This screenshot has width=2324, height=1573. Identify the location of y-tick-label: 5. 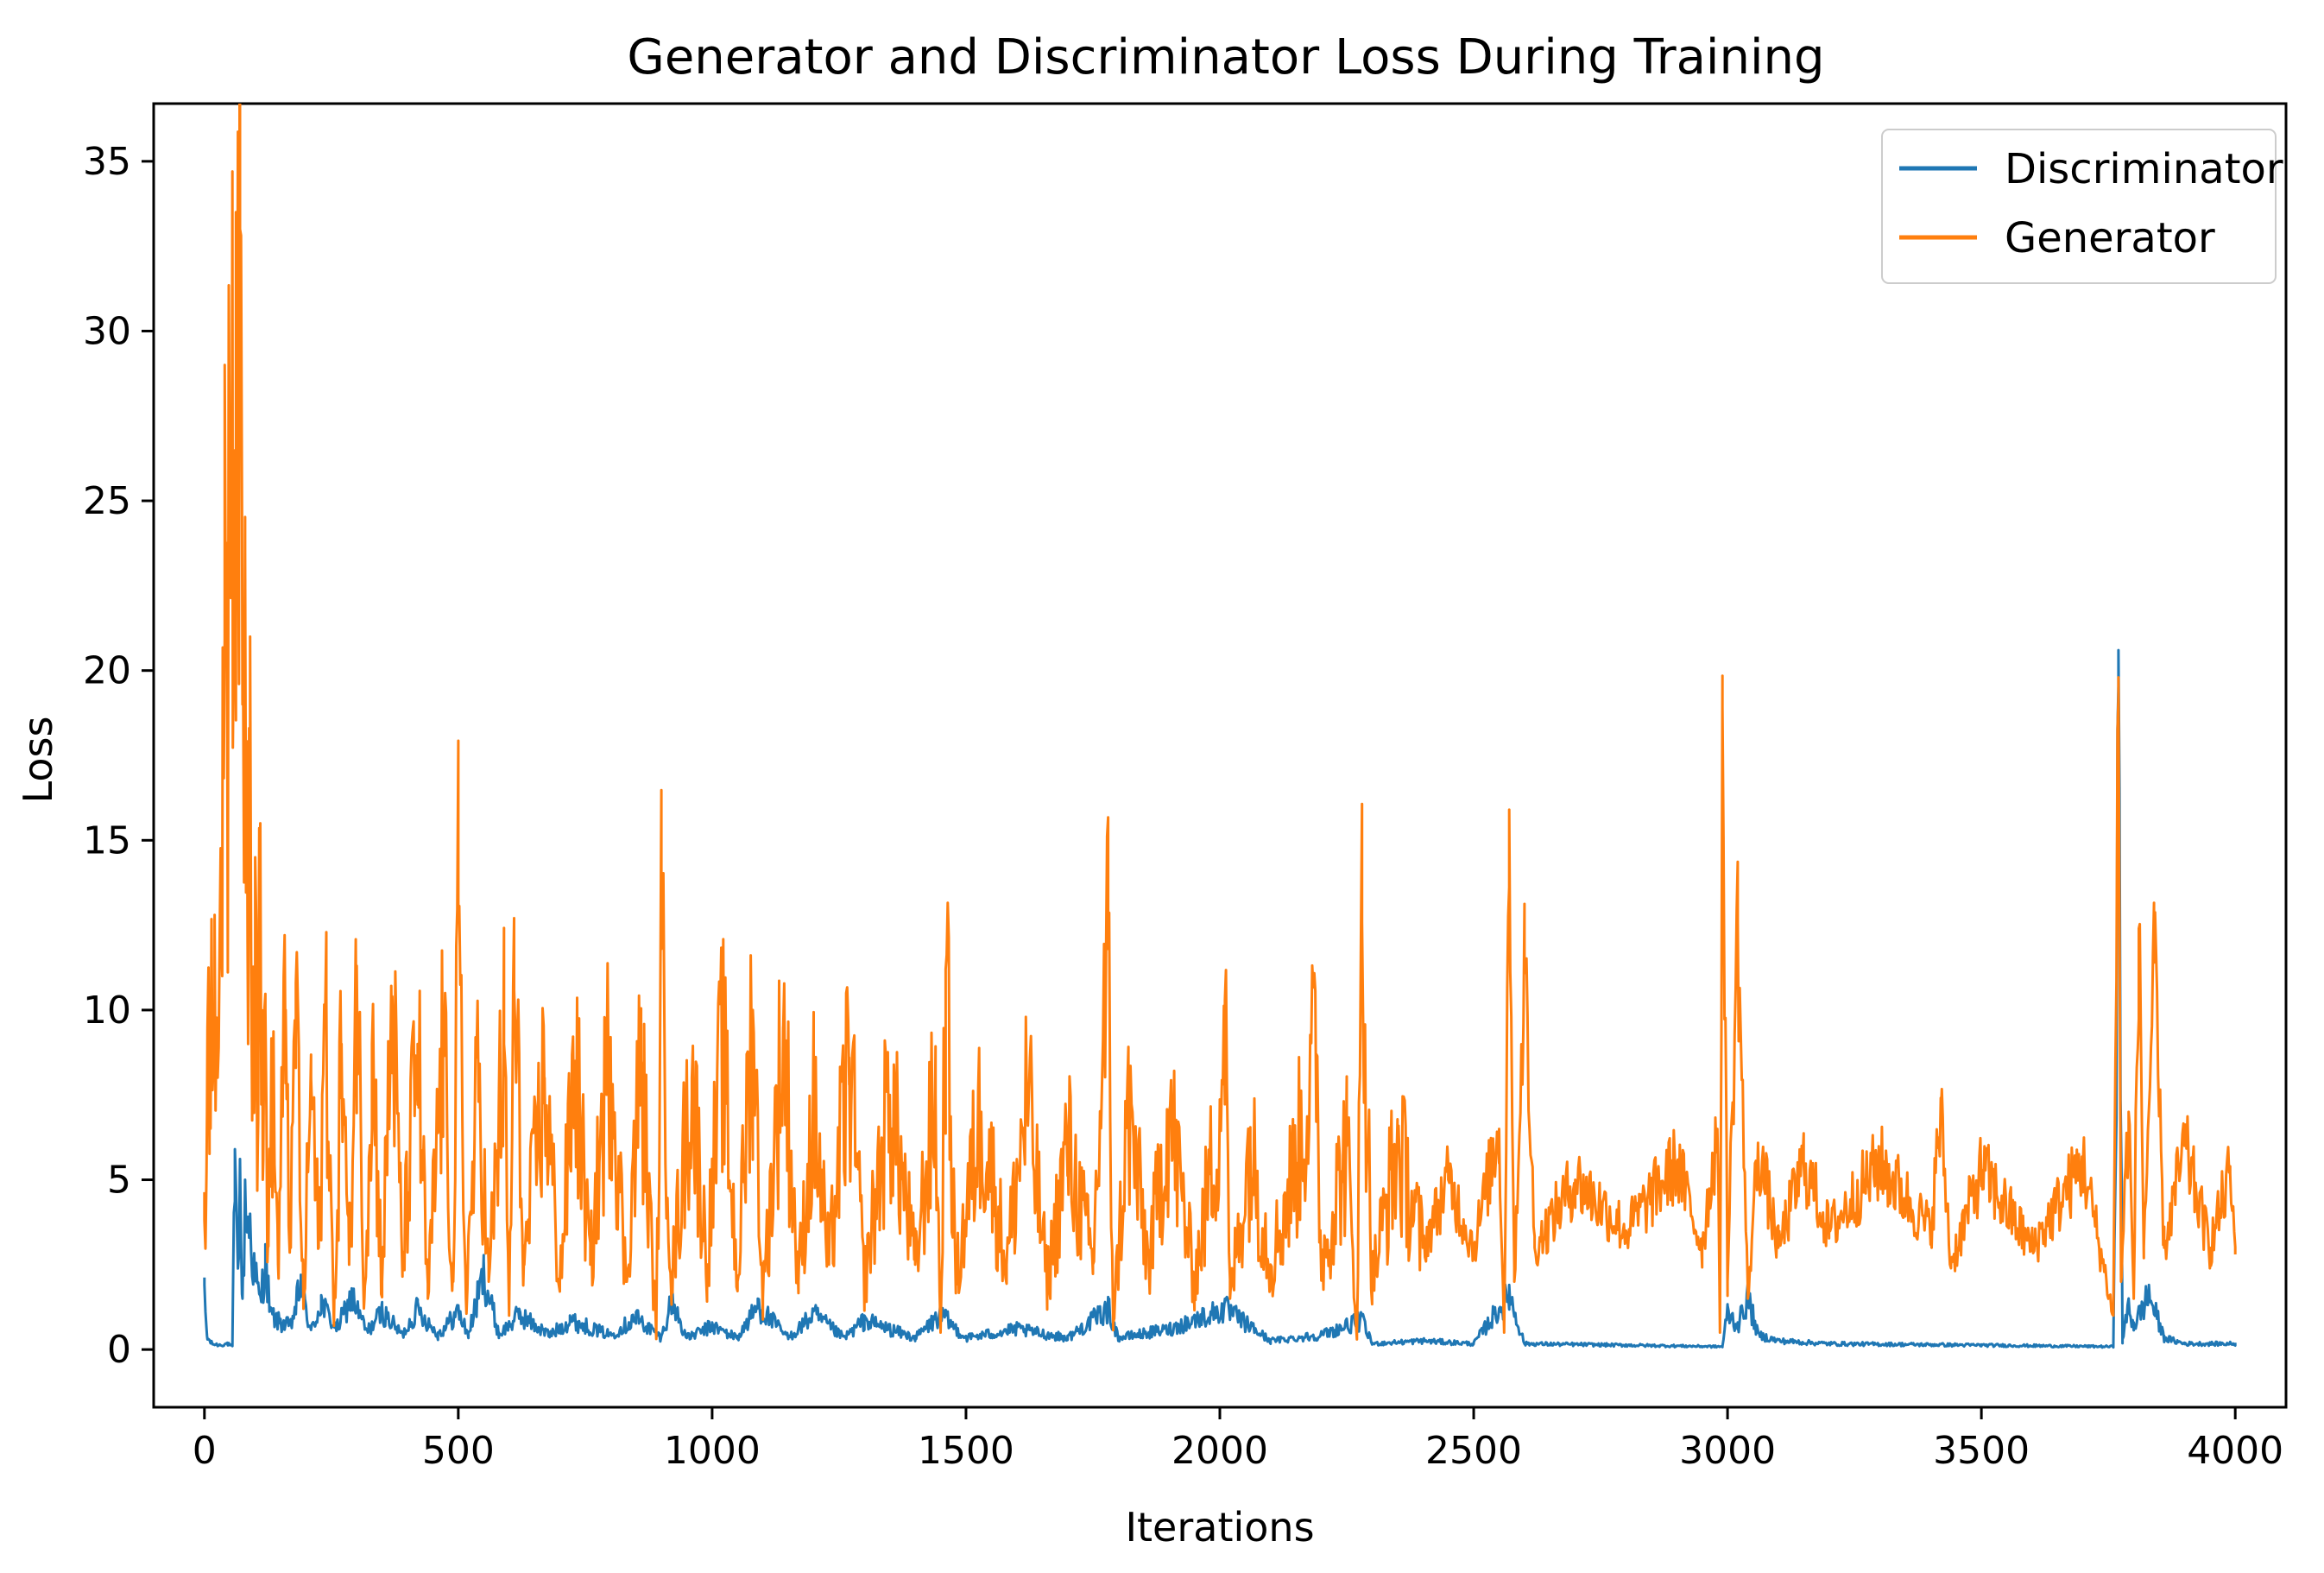
(119, 1181).